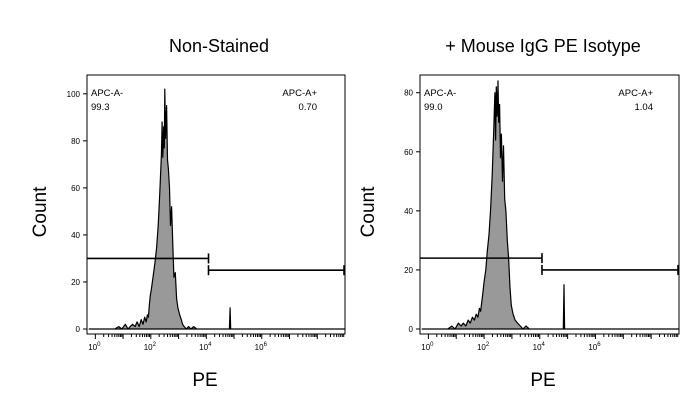 The image size is (700, 404). What do you see at coordinates (219, 46) in the screenshot?
I see `chart-title: Non-Stained` at bounding box center [219, 46].